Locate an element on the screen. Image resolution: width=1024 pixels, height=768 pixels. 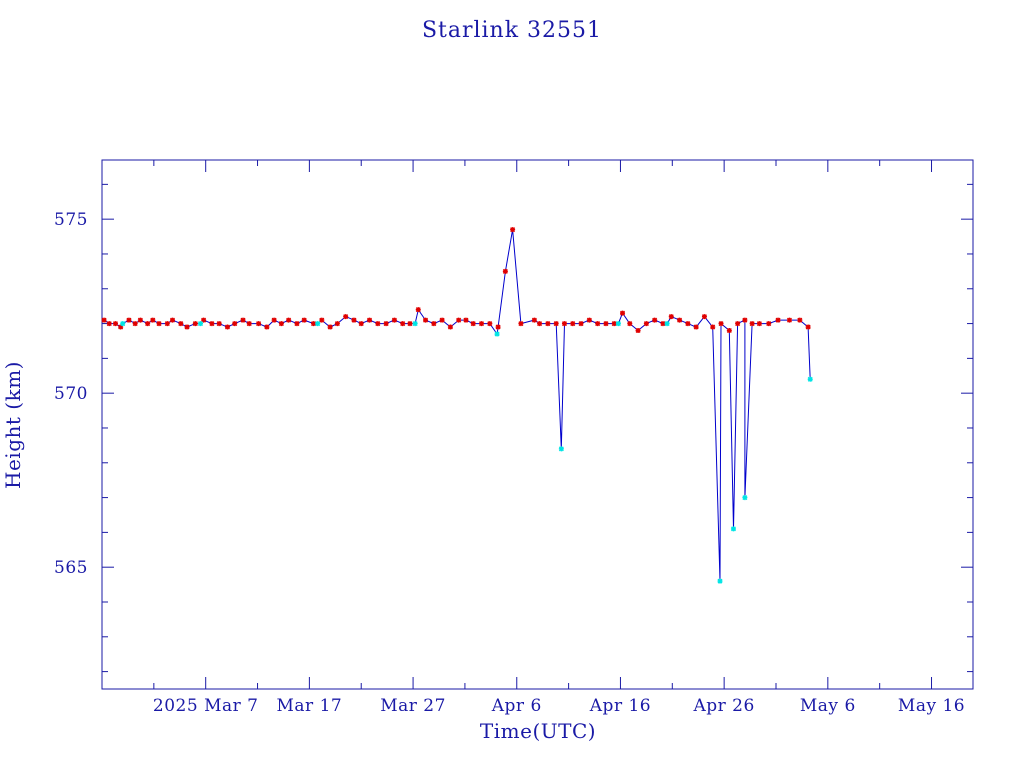
y-tick-label: 575 is located at coordinates (71, 220).